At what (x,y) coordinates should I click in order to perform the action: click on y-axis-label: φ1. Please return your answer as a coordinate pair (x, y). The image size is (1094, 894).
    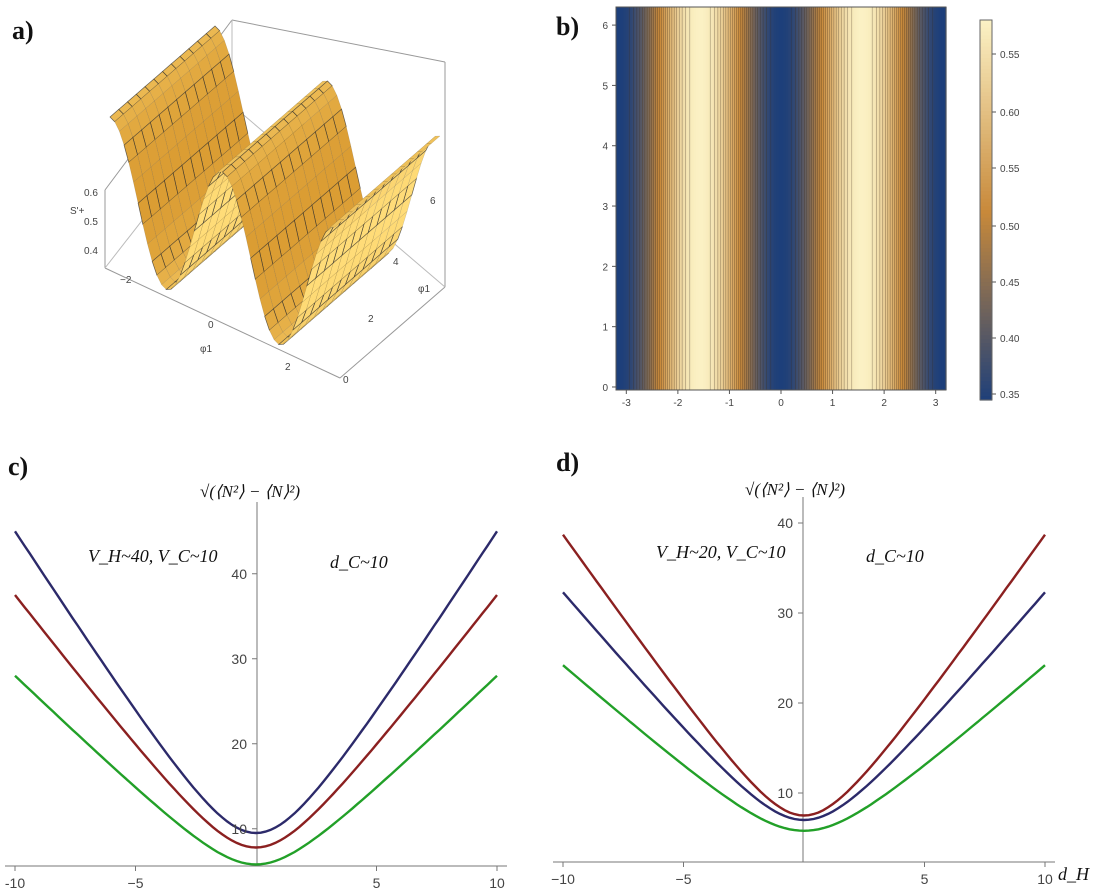
    Looking at the image, I should click on (424, 289).